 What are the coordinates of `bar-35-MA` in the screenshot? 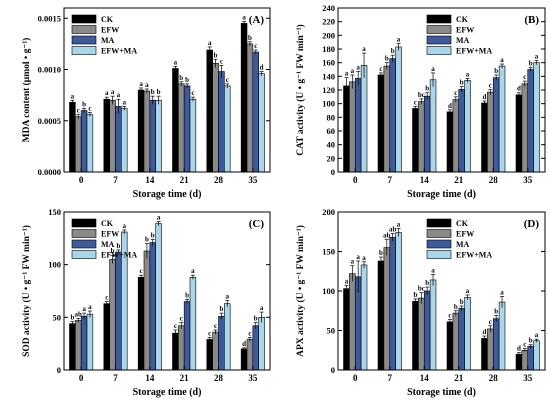 It's located at (255, 348).